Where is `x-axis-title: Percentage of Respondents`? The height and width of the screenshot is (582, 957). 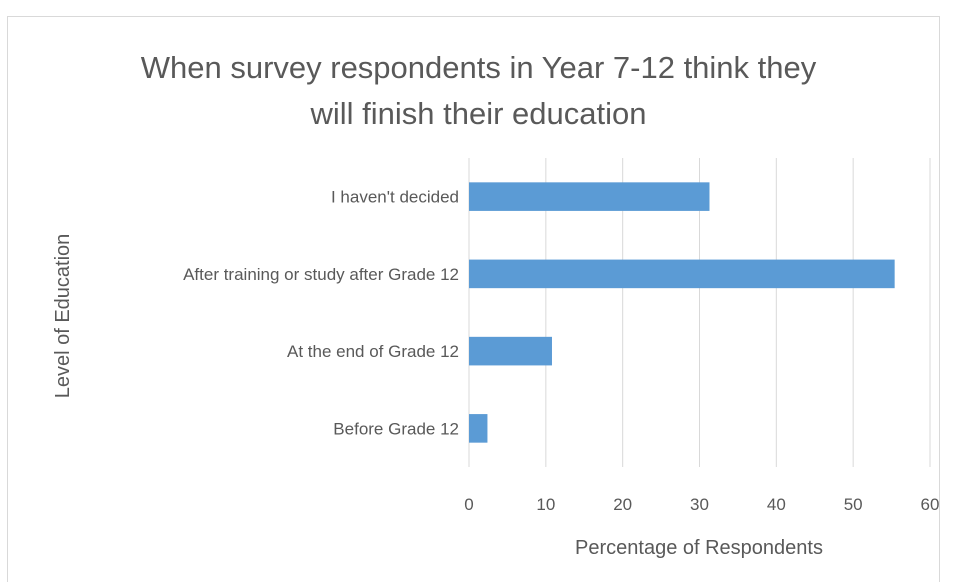
x-axis-title: Percentage of Respondents is located at coordinates (699, 548).